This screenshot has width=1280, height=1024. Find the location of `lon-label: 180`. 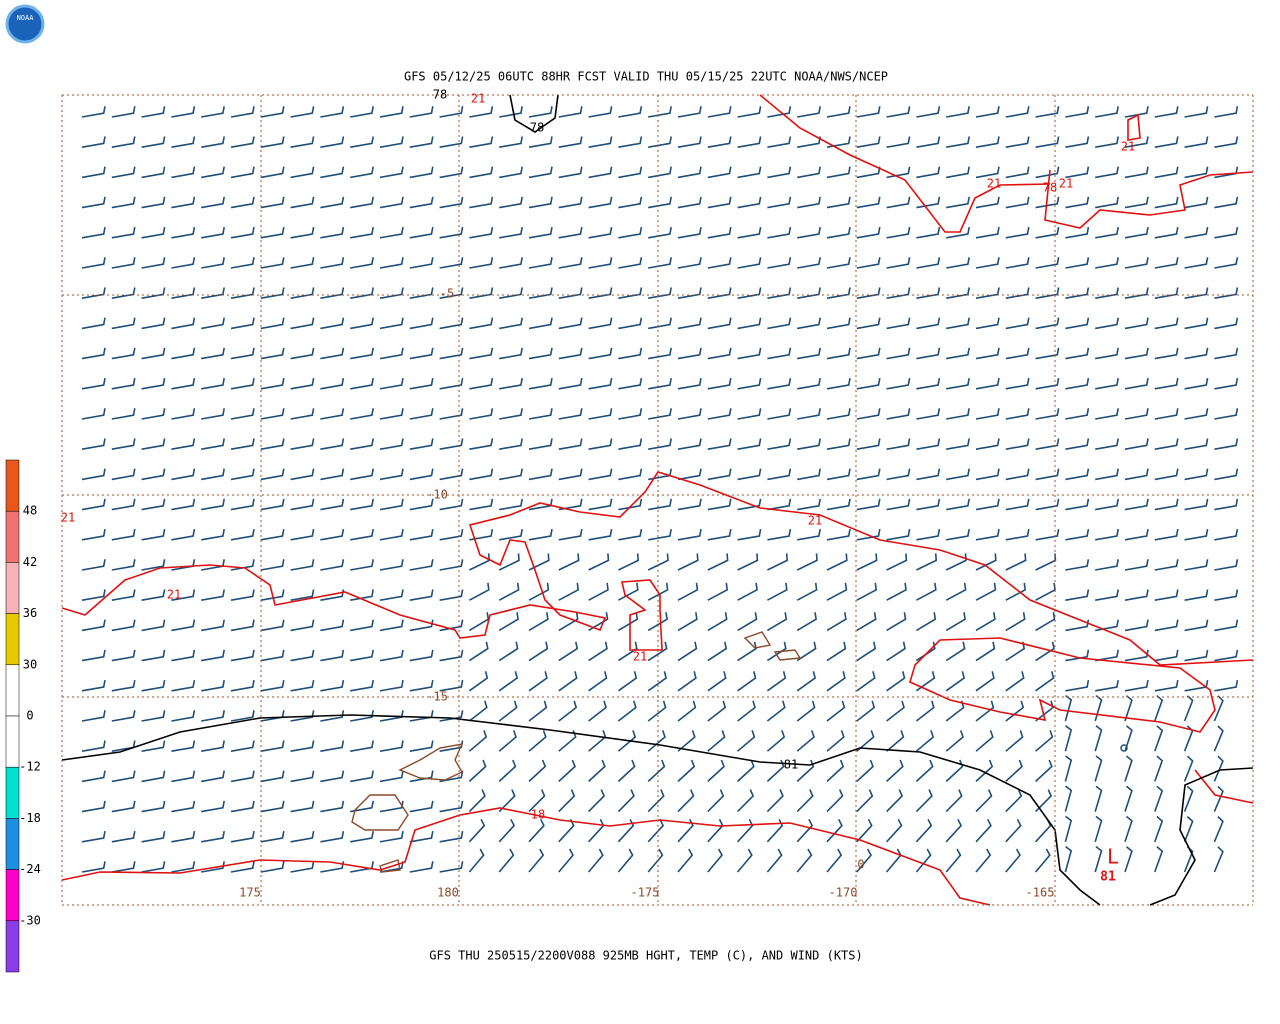

lon-label: 180 is located at coordinates (448, 893).